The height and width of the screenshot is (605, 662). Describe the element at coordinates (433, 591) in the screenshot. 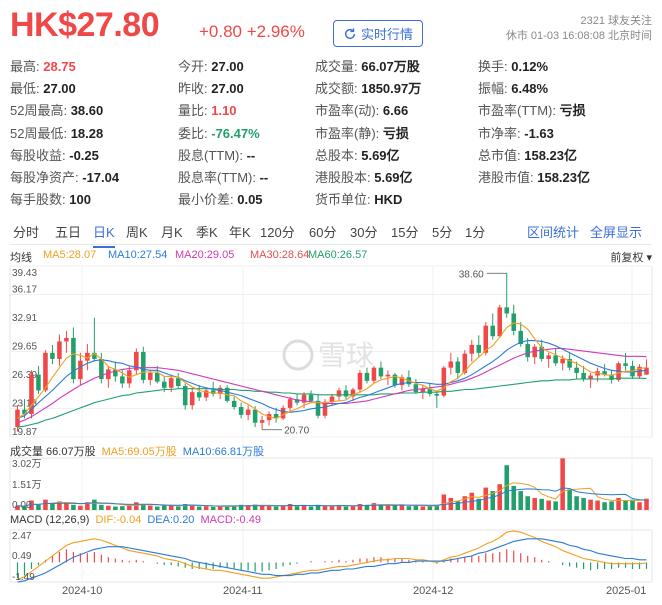

I see `date-tick-label: 2024-12` at that location.